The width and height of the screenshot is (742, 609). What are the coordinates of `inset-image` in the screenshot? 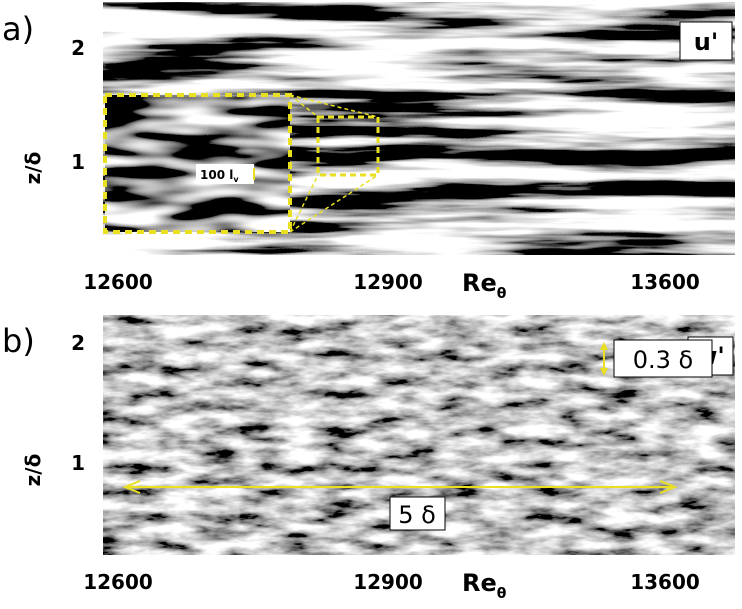 It's located at (197, 163).